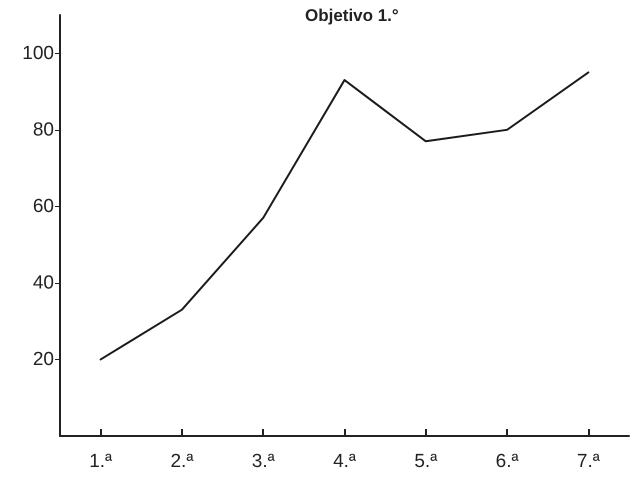 The height and width of the screenshot is (479, 639). Describe the element at coordinates (43, 206) in the screenshot. I see `y-tick-label: 60` at that location.